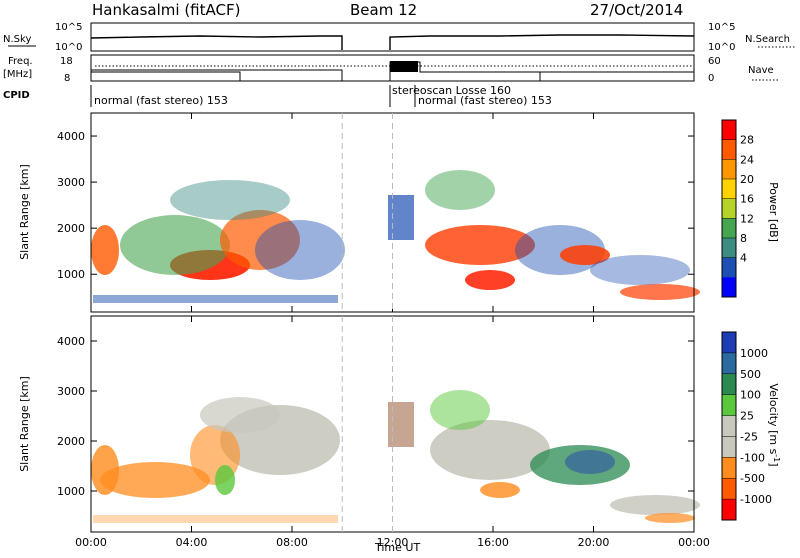 The image size is (800, 558). I want to click on velocity-colorbar-frame, so click(729, 426).